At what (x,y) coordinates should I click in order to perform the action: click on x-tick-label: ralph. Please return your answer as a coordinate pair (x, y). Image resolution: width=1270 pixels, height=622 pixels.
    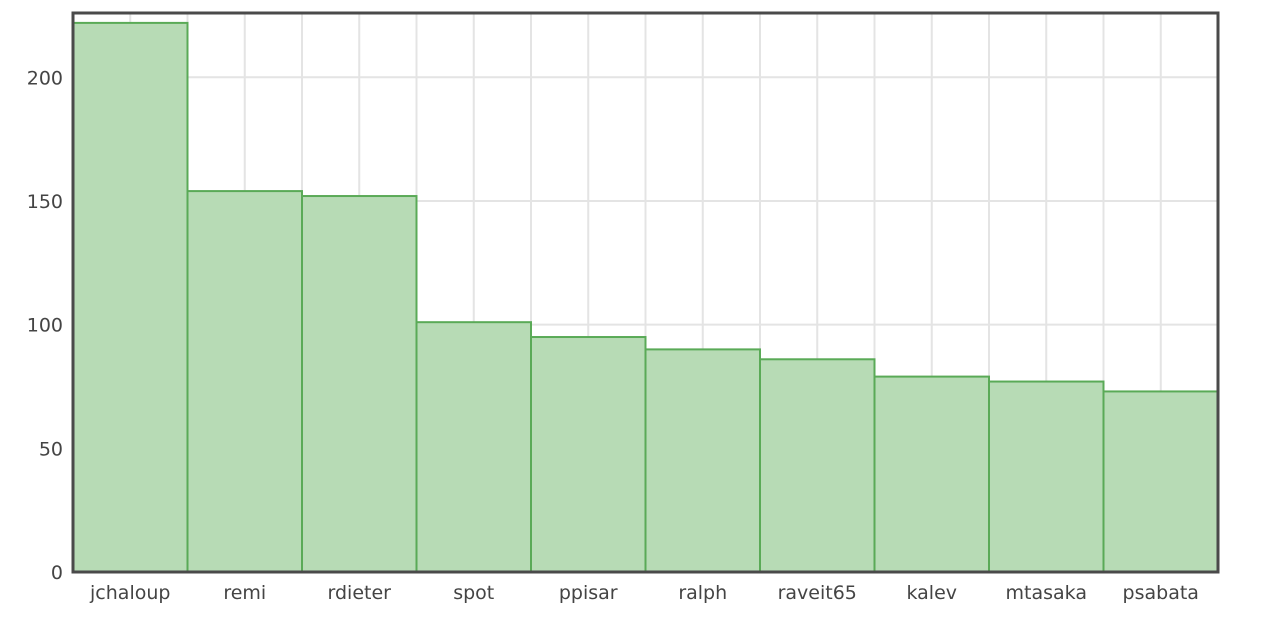
    Looking at the image, I should click on (702, 593).